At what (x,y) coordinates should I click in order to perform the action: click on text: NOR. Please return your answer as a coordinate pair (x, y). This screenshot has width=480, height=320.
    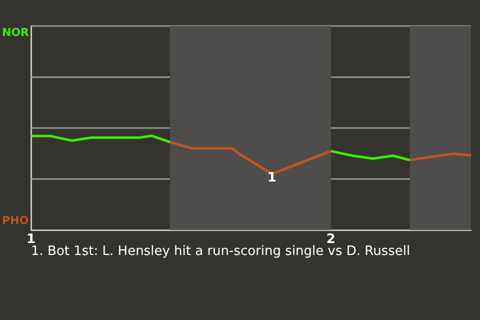
    Looking at the image, I should click on (16, 32).